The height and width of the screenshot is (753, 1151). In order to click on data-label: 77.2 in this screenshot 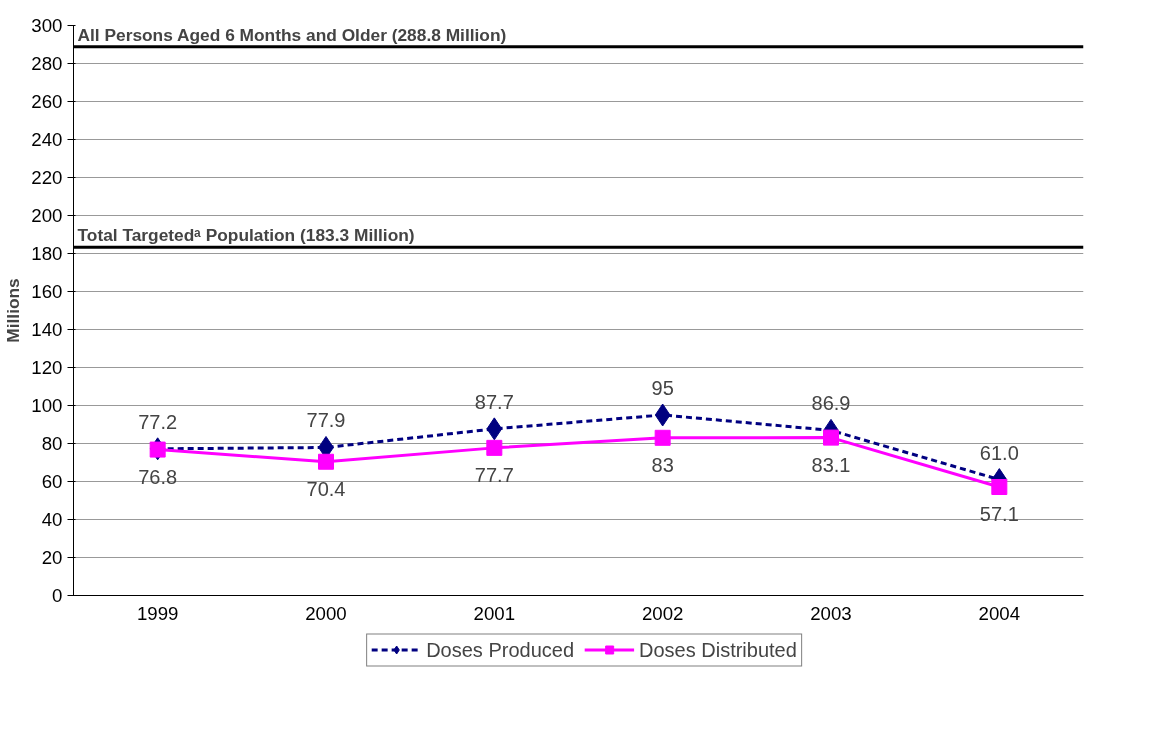, I will do `click(158, 421)`.